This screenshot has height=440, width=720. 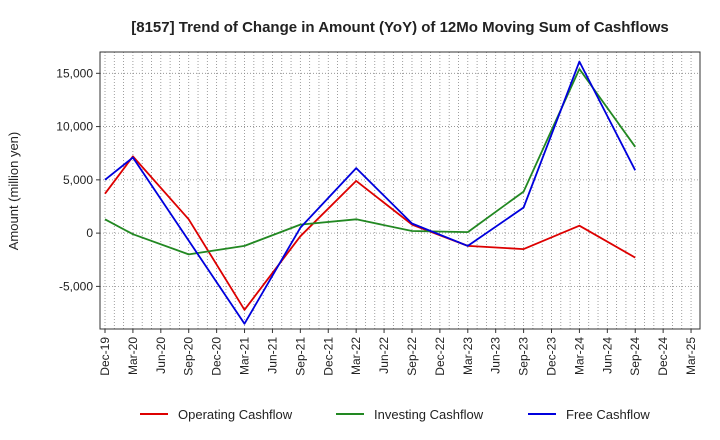 What do you see at coordinates (133, 356) in the screenshot?
I see `x-tick-label: Mar-20` at bounding box center [133, 356].